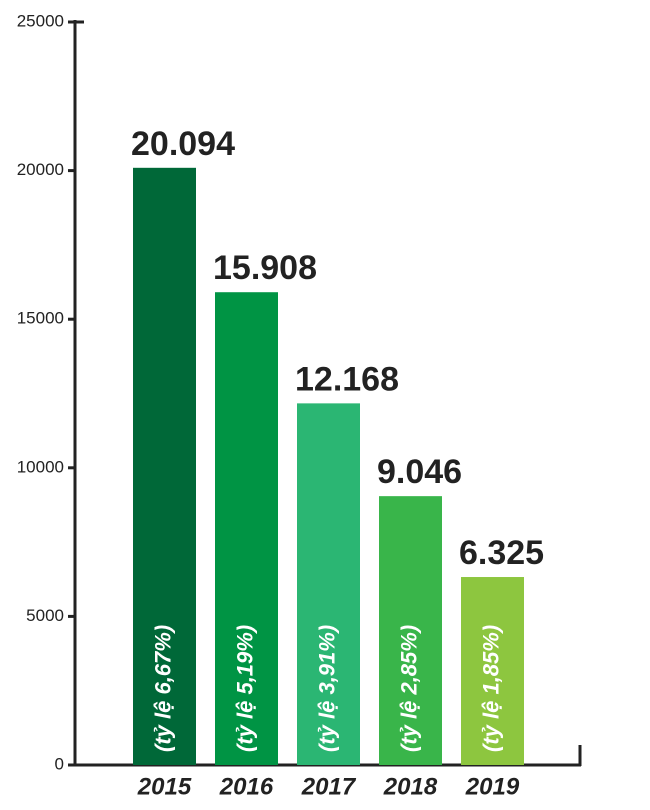 The image size is (650, 810). What do you see at coordinates (501, 553) in the screenshot?
I see `value-label: 6.325` at bounding box center [501, 553].